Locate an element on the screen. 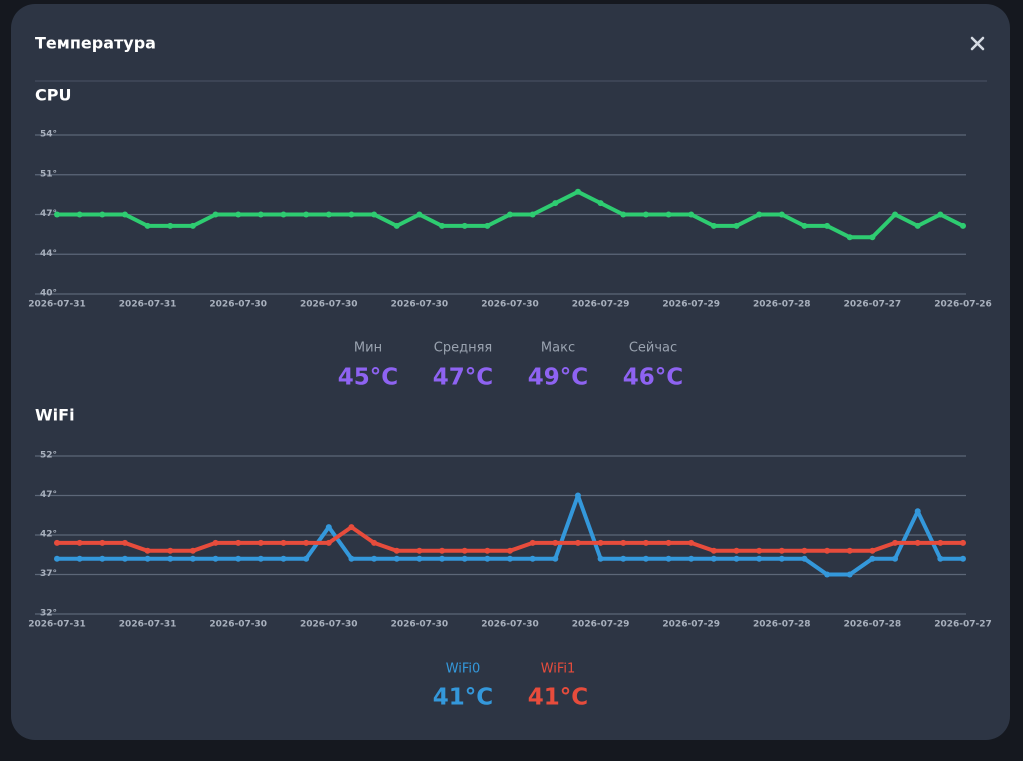 Image resolution: width=1023 pixels, height=761 pixels. section-title: WiFi is located at coordinates (55, 415).